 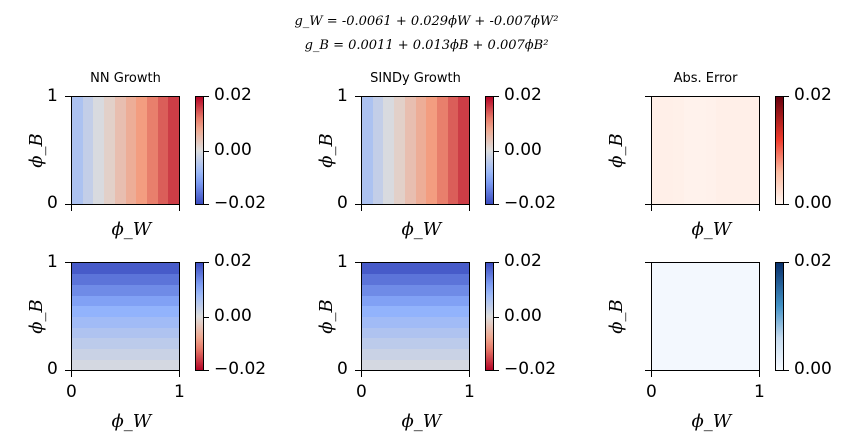 What do you see at coordinates (421, 421) in the screenshot?
I see `xlabel-4: ϕ_W` at bounding box center [421, 421].